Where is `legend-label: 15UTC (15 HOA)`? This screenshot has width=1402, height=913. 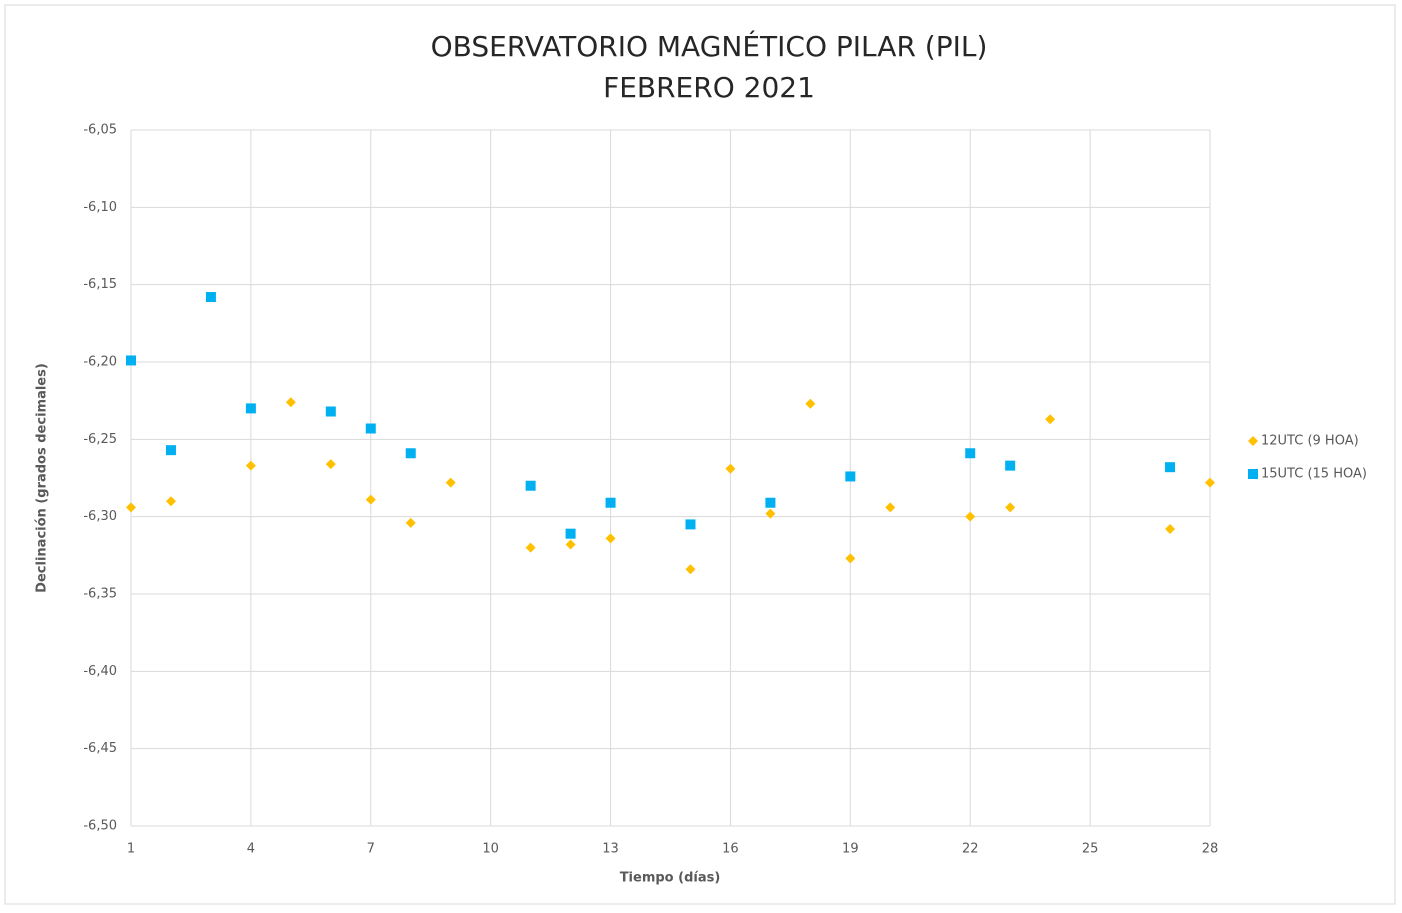 legend-label: 15UTC (15 HOA) is located at coordinates (1314, 474).